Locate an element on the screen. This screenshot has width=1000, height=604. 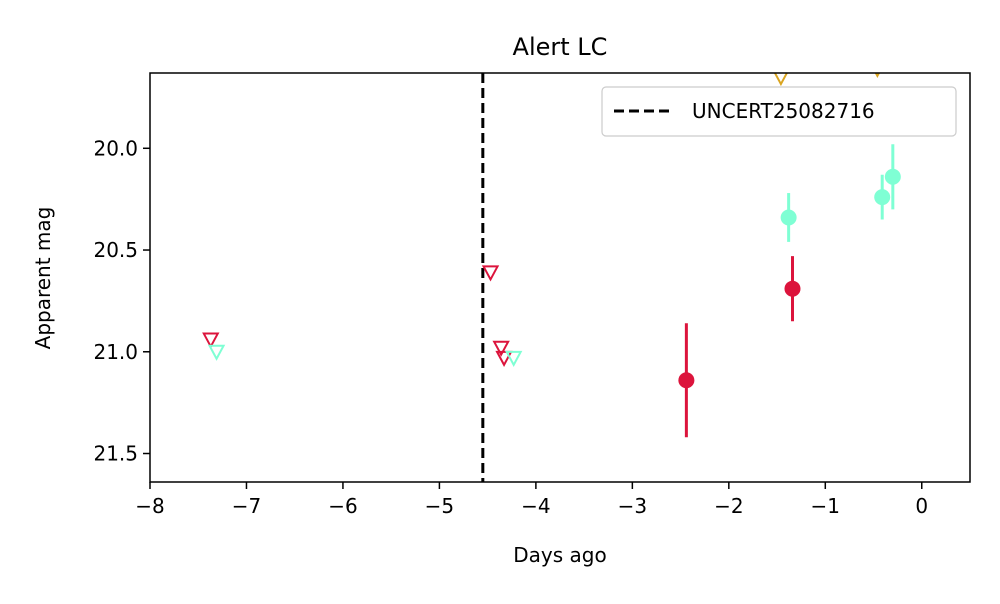
x-axis-label: Days ago is located at coordinates (559, 555).